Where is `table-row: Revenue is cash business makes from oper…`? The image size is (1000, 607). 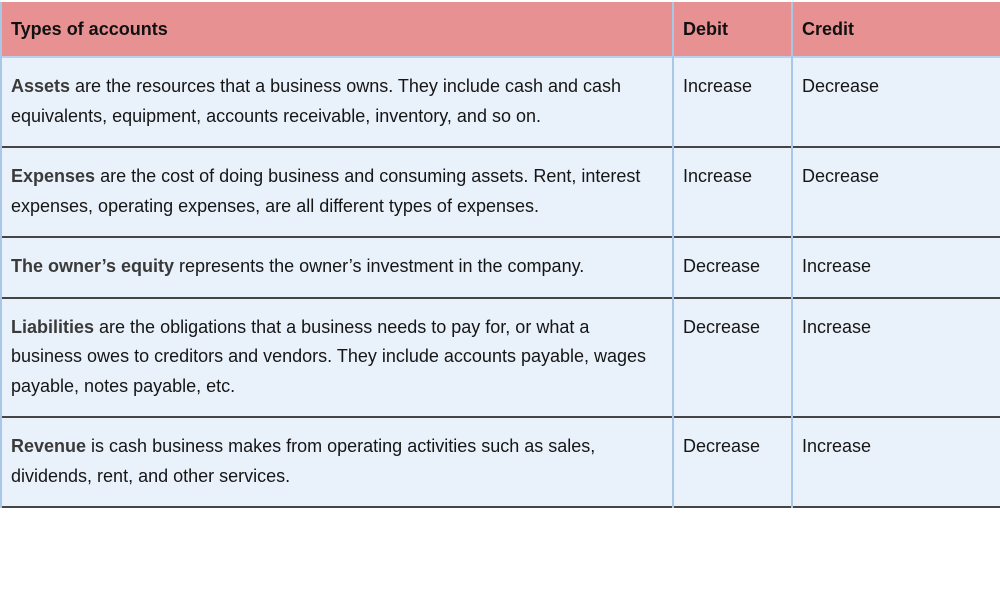 table-row: Revenue is cash business makes from oper… is located at coordinates (500, 461).